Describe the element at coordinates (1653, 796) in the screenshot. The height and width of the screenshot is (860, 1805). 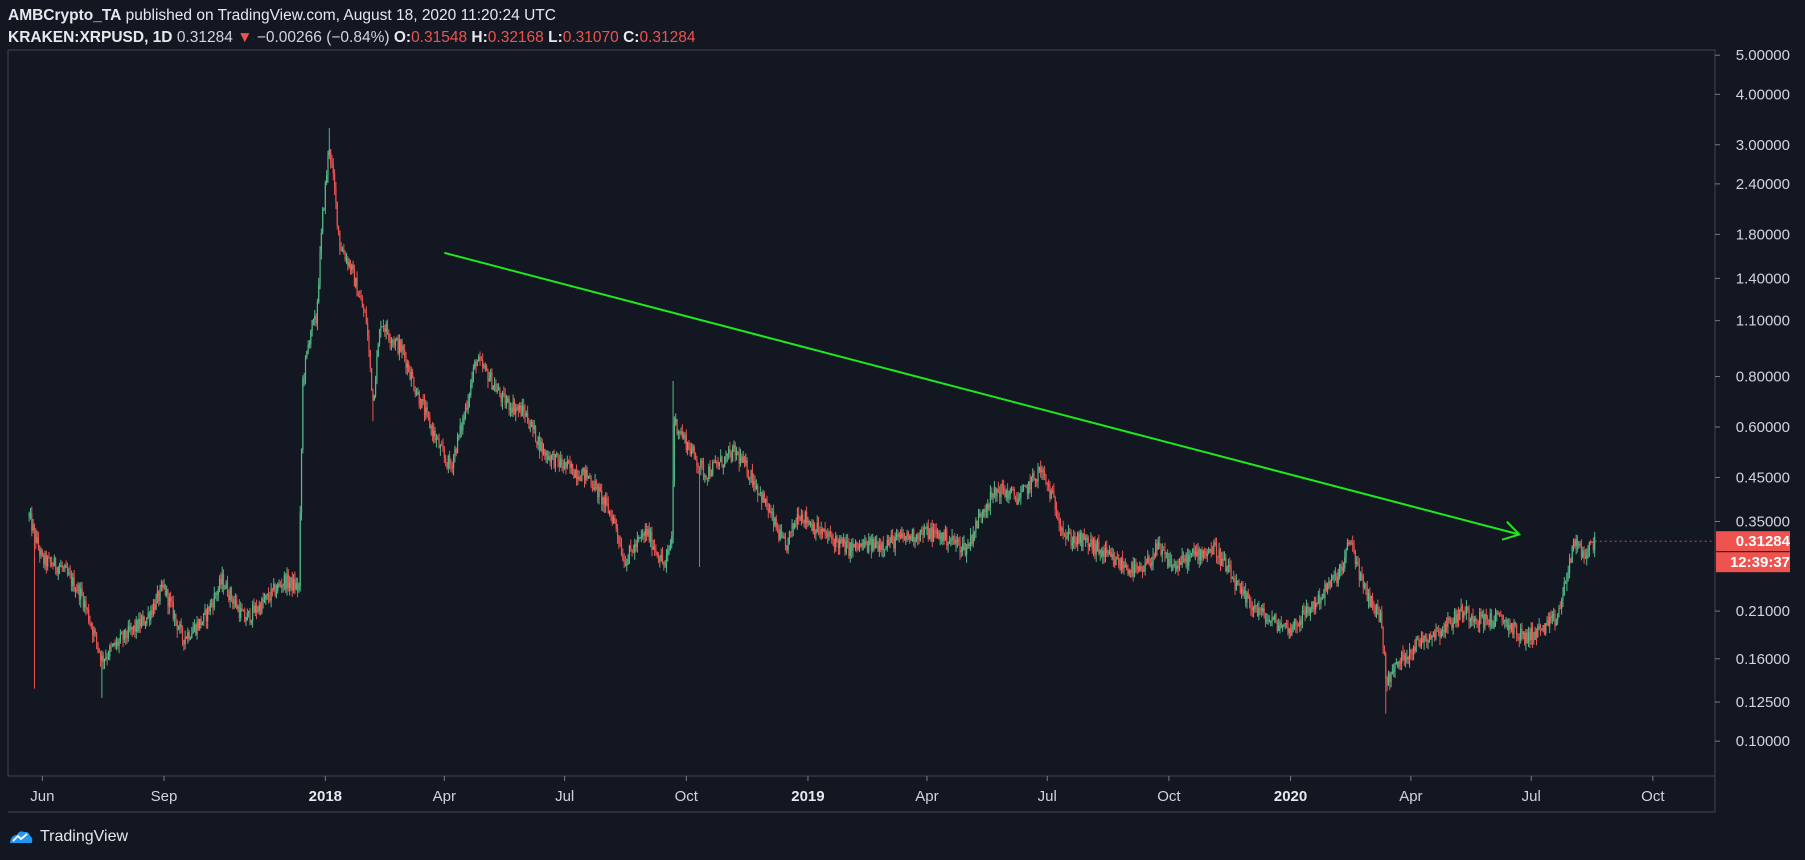
I see `time-tick-label: Oct` at that location.